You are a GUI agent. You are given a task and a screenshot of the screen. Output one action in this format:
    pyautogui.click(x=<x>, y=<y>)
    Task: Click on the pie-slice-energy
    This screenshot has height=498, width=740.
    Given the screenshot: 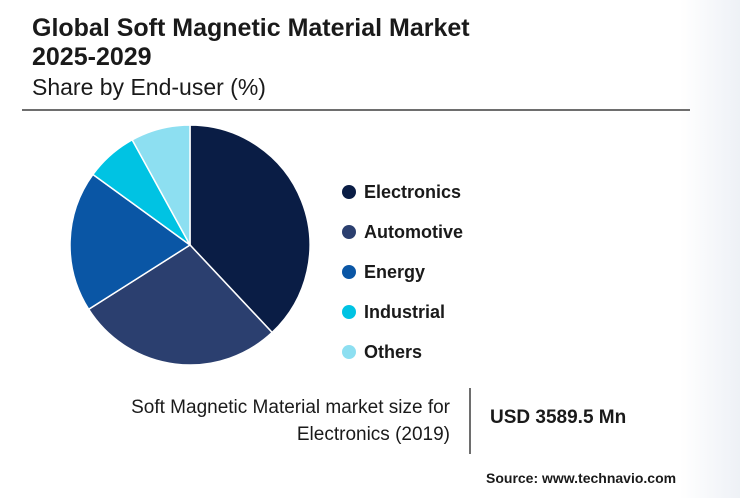 What is the action you would take?
    pyautogui.click(x=130, y=242)
    